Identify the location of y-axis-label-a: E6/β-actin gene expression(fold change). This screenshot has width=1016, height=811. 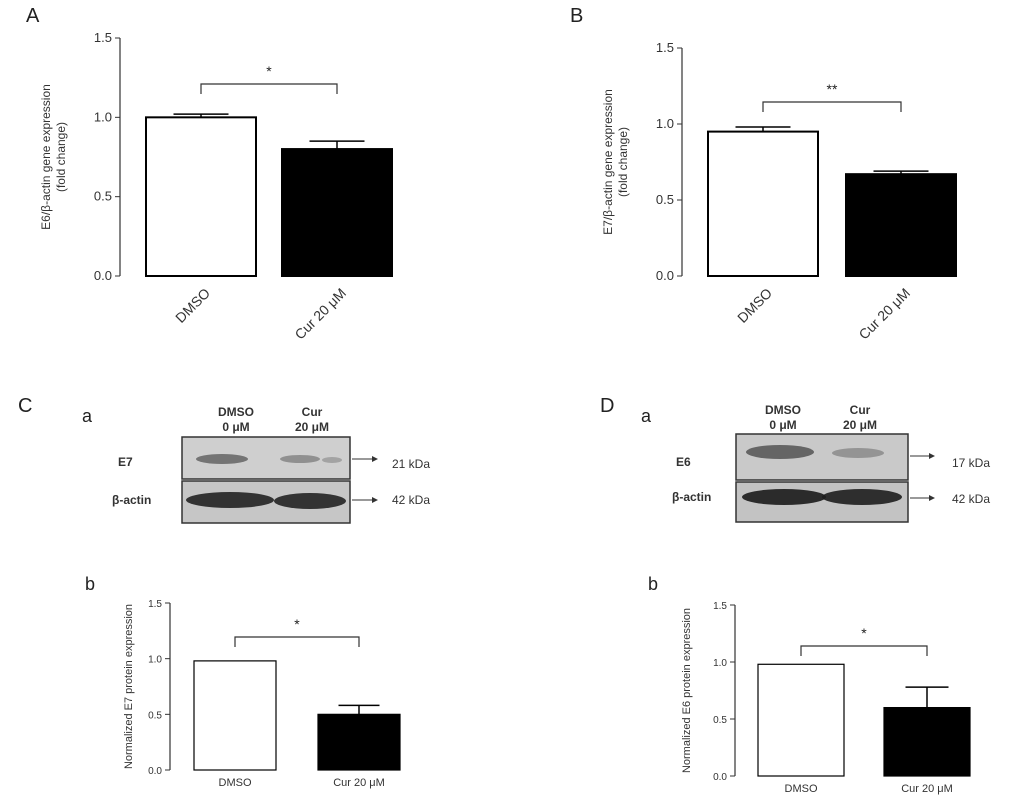
(53, 157).